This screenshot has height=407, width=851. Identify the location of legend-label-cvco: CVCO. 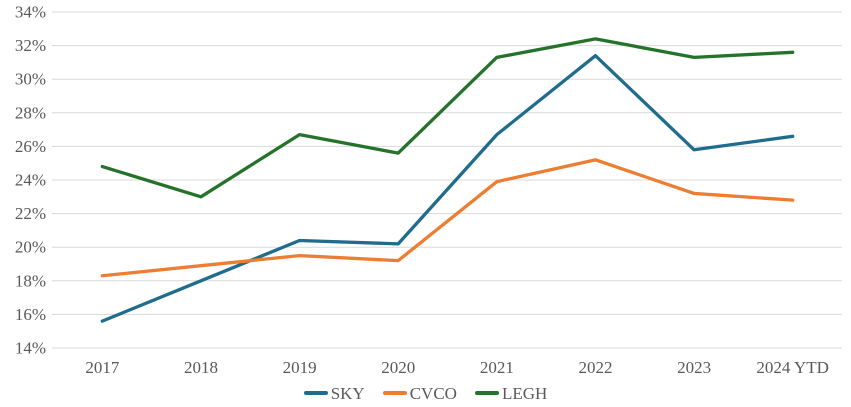
(433, 393).